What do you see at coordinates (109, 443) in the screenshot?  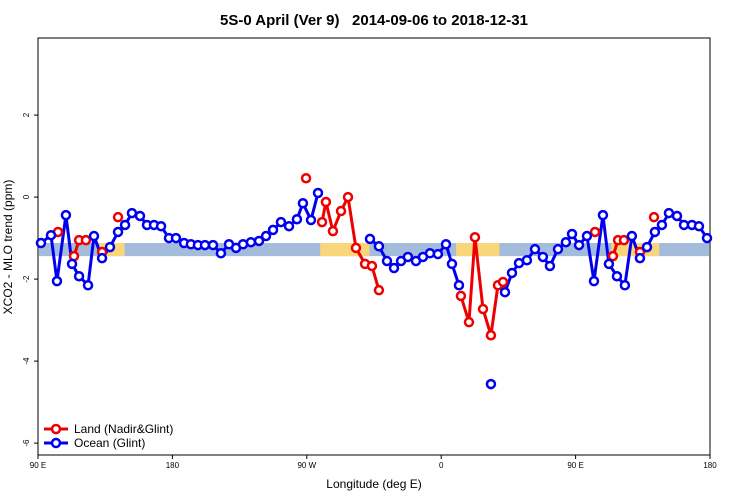 I see `legend-label: Ocean (Glint)` at bounding box center [109, 443].